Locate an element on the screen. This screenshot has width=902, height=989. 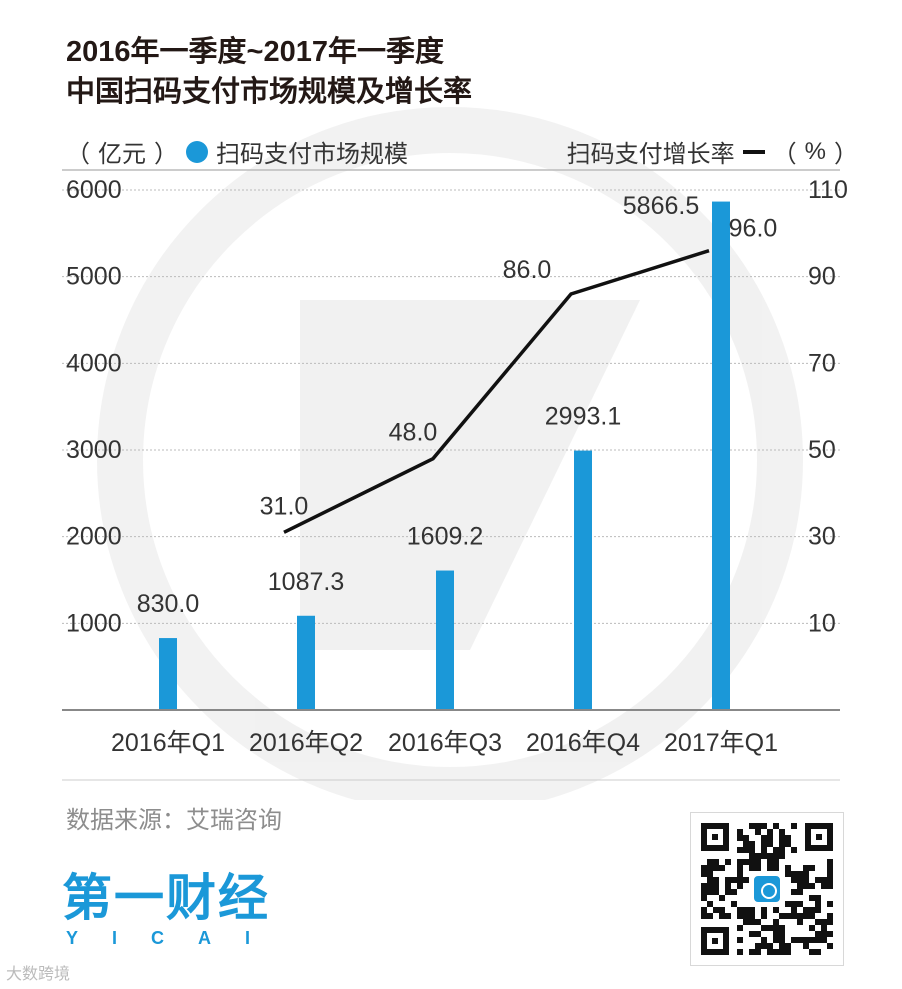
right-axis-legend: 扫码支付增长率 （ % ） is located at coordinates (712, 151).